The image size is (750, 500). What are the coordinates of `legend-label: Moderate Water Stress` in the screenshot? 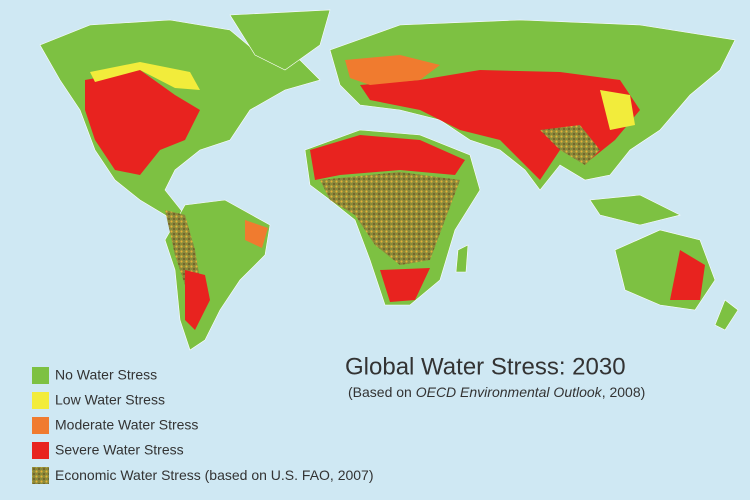 It's located at (126, 425).